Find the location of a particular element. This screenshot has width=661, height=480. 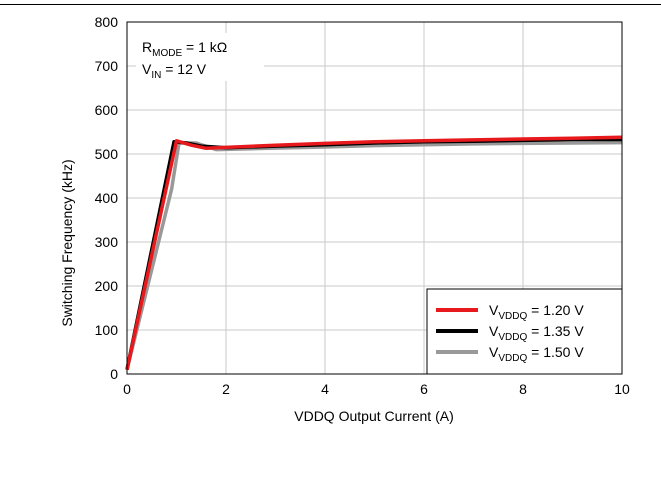

y-tick-label: 200 is located at coordinates (107, 286).